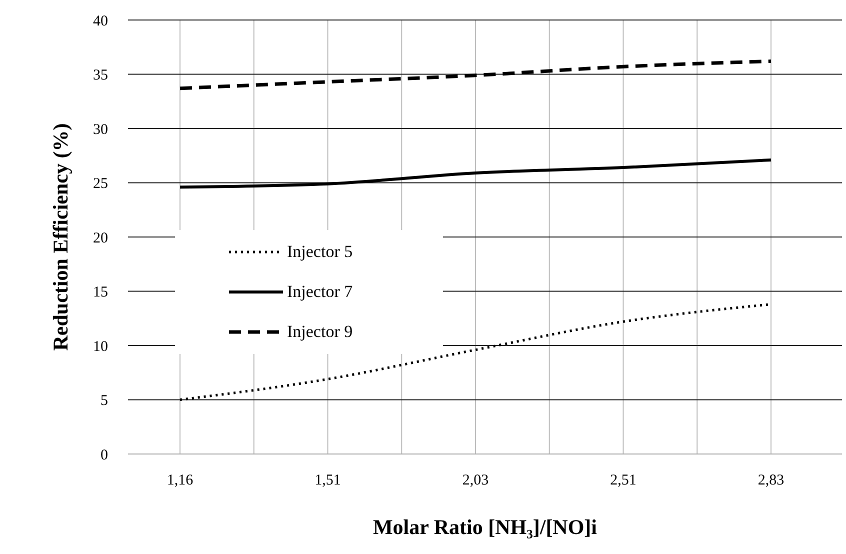 The width and height of the screenshot is (846, 554). Describe the element at coordinates (623, 480) in the screenshot. I see `x-tick-label: 2,51` at that location.